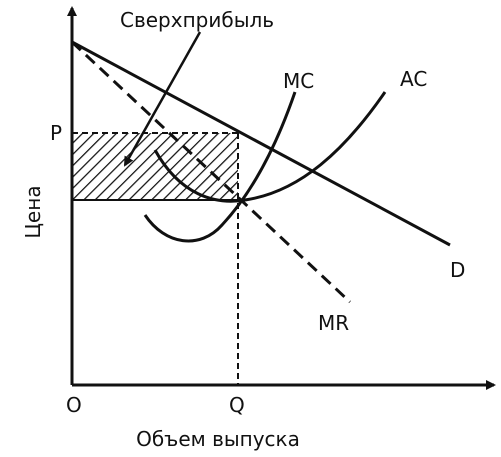 This screenshot has width=501, height=457. I want to click on profit-arrow, so click(162, 99).